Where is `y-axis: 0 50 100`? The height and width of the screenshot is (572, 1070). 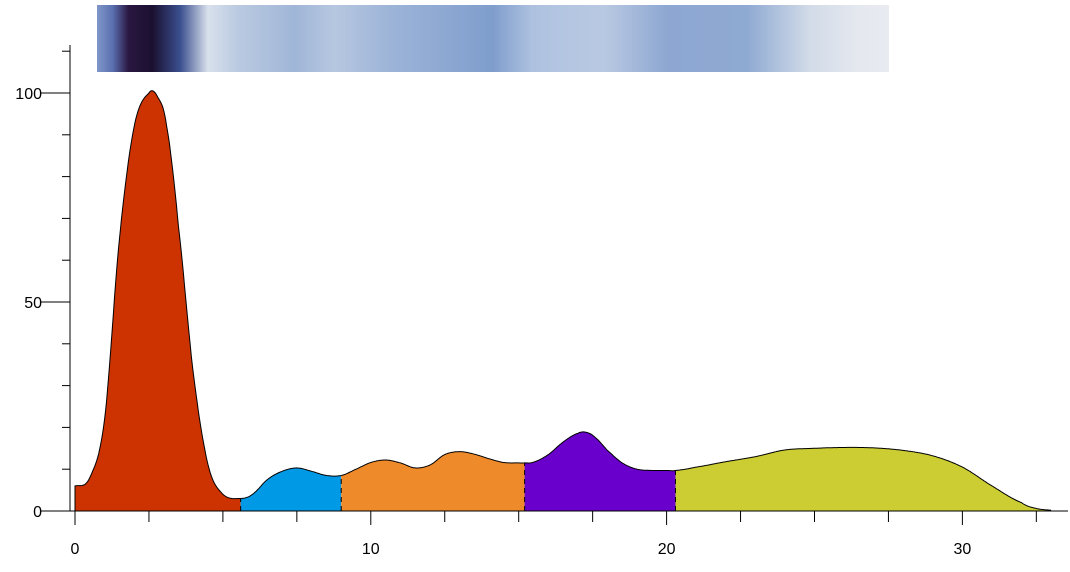 y-axis: 0 50 100 is located at coordinates (43, 283).